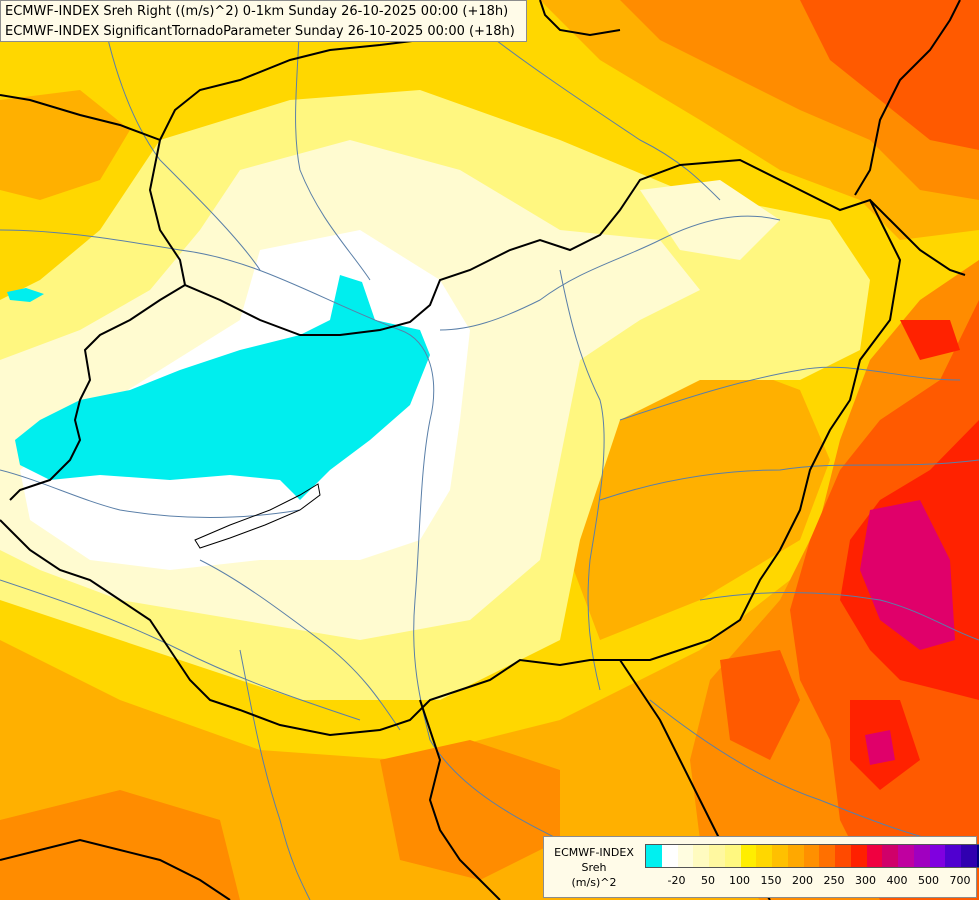  I want to click on legend-tick-label: 400, so click(897, 880).